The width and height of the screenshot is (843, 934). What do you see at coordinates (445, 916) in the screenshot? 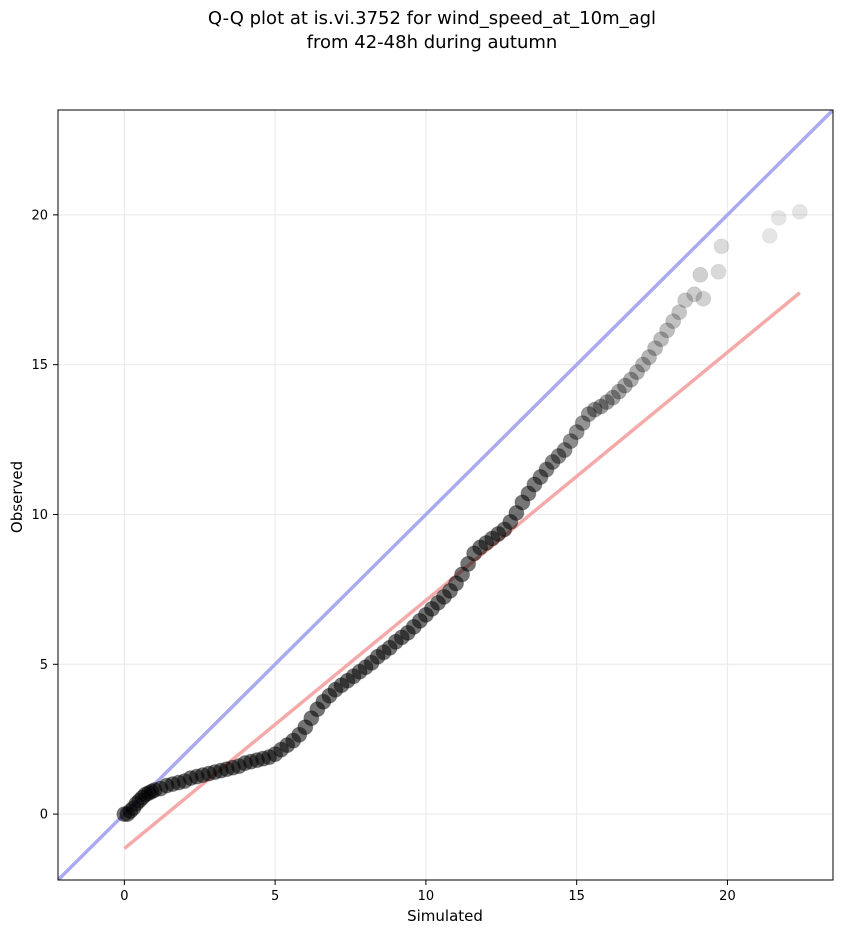
I see `x-axis-label: Simulated` at bounding box center [445, 916].